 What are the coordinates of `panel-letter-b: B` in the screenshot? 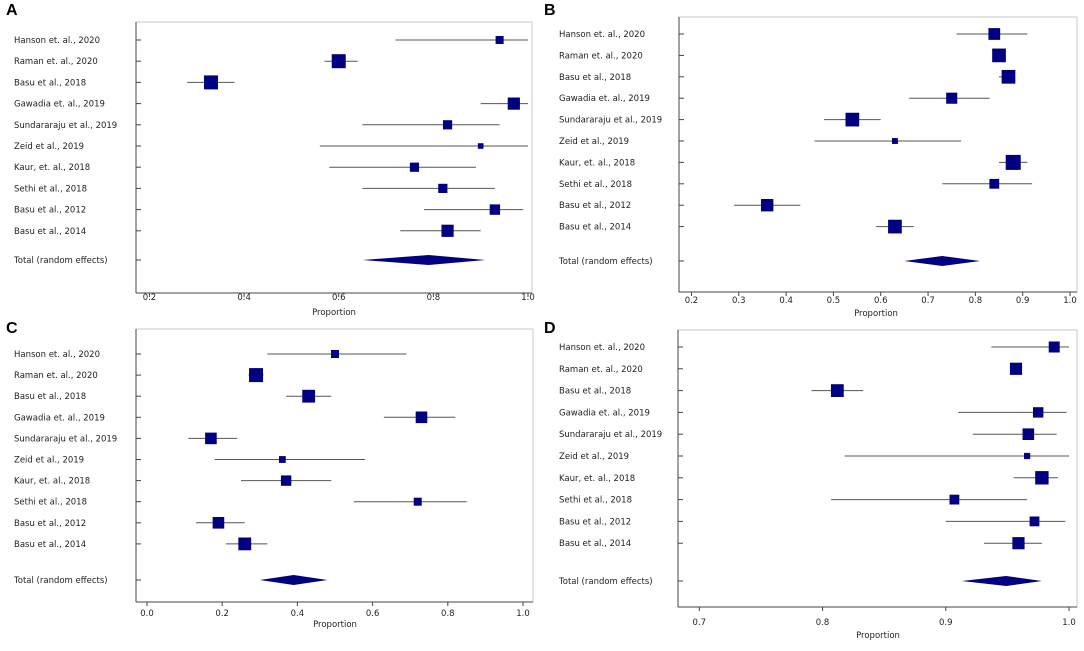 It's located at (550, 10).